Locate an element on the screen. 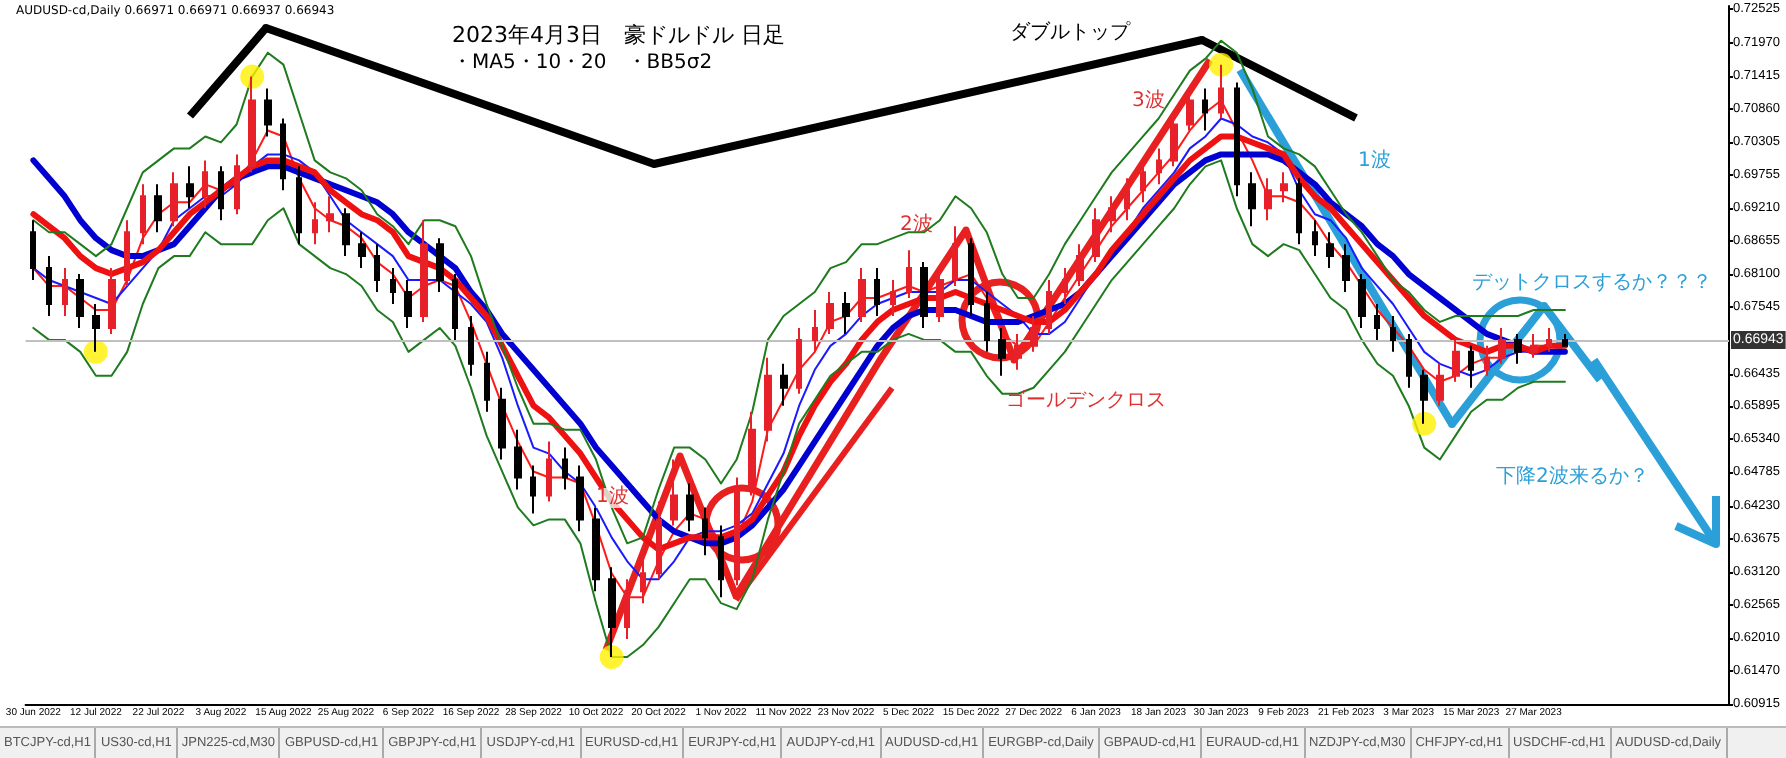 This screenshot has width=1786, height=758. annotation: デットクロスするか？？？ is located at coordinates (1592, 283).